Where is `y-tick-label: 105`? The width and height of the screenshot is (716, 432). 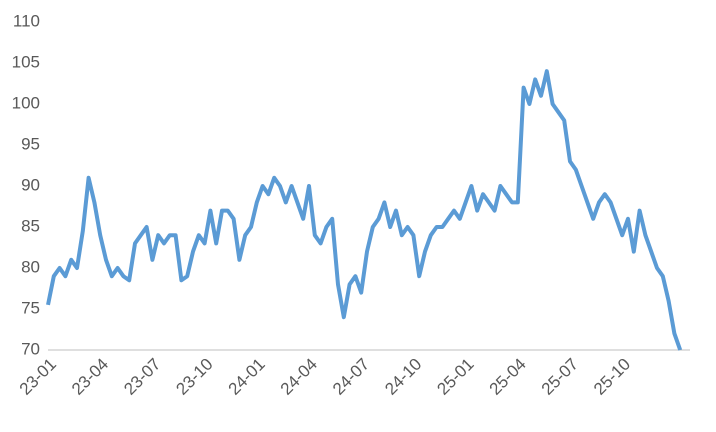
y-tick-label: 105 is located at coordinates (26, 61).